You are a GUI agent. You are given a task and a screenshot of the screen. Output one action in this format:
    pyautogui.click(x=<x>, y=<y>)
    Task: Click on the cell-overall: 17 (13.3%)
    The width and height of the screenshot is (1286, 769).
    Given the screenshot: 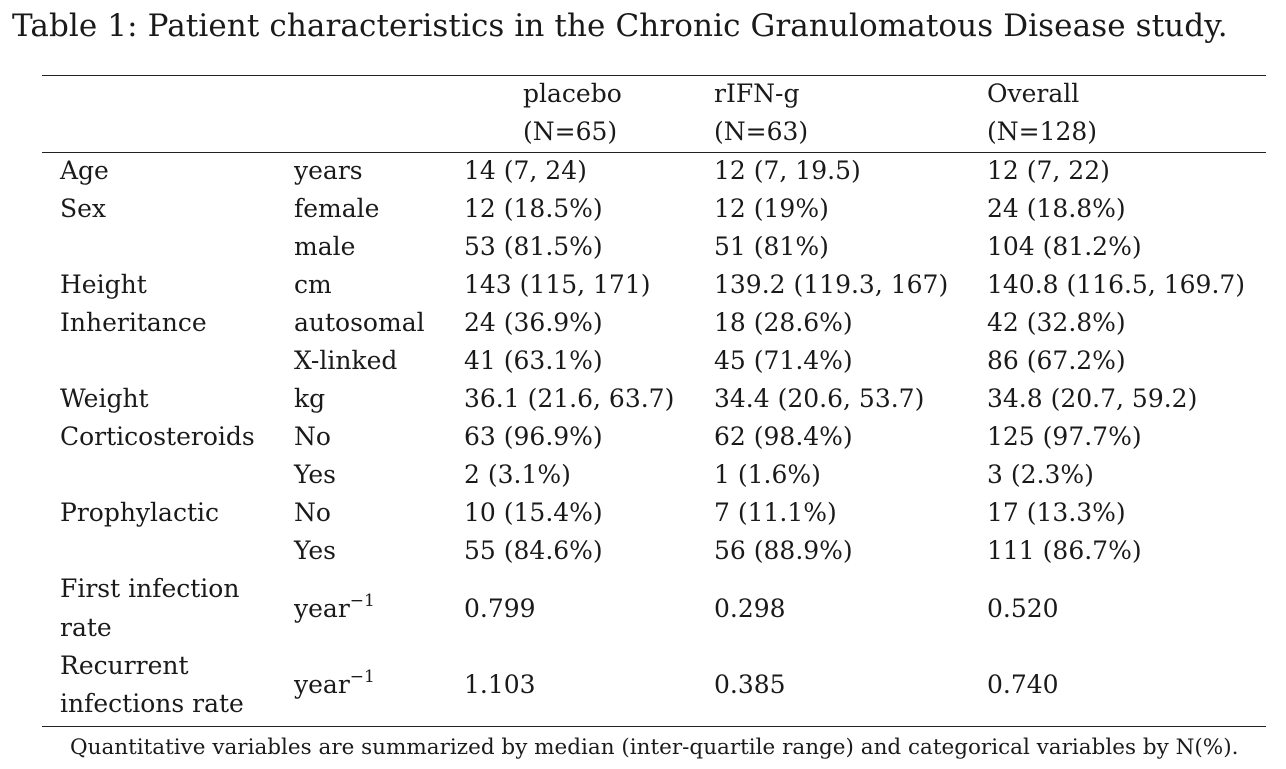 What is the action you would take?
    pyautogui.click(x=1056, y=512)
    